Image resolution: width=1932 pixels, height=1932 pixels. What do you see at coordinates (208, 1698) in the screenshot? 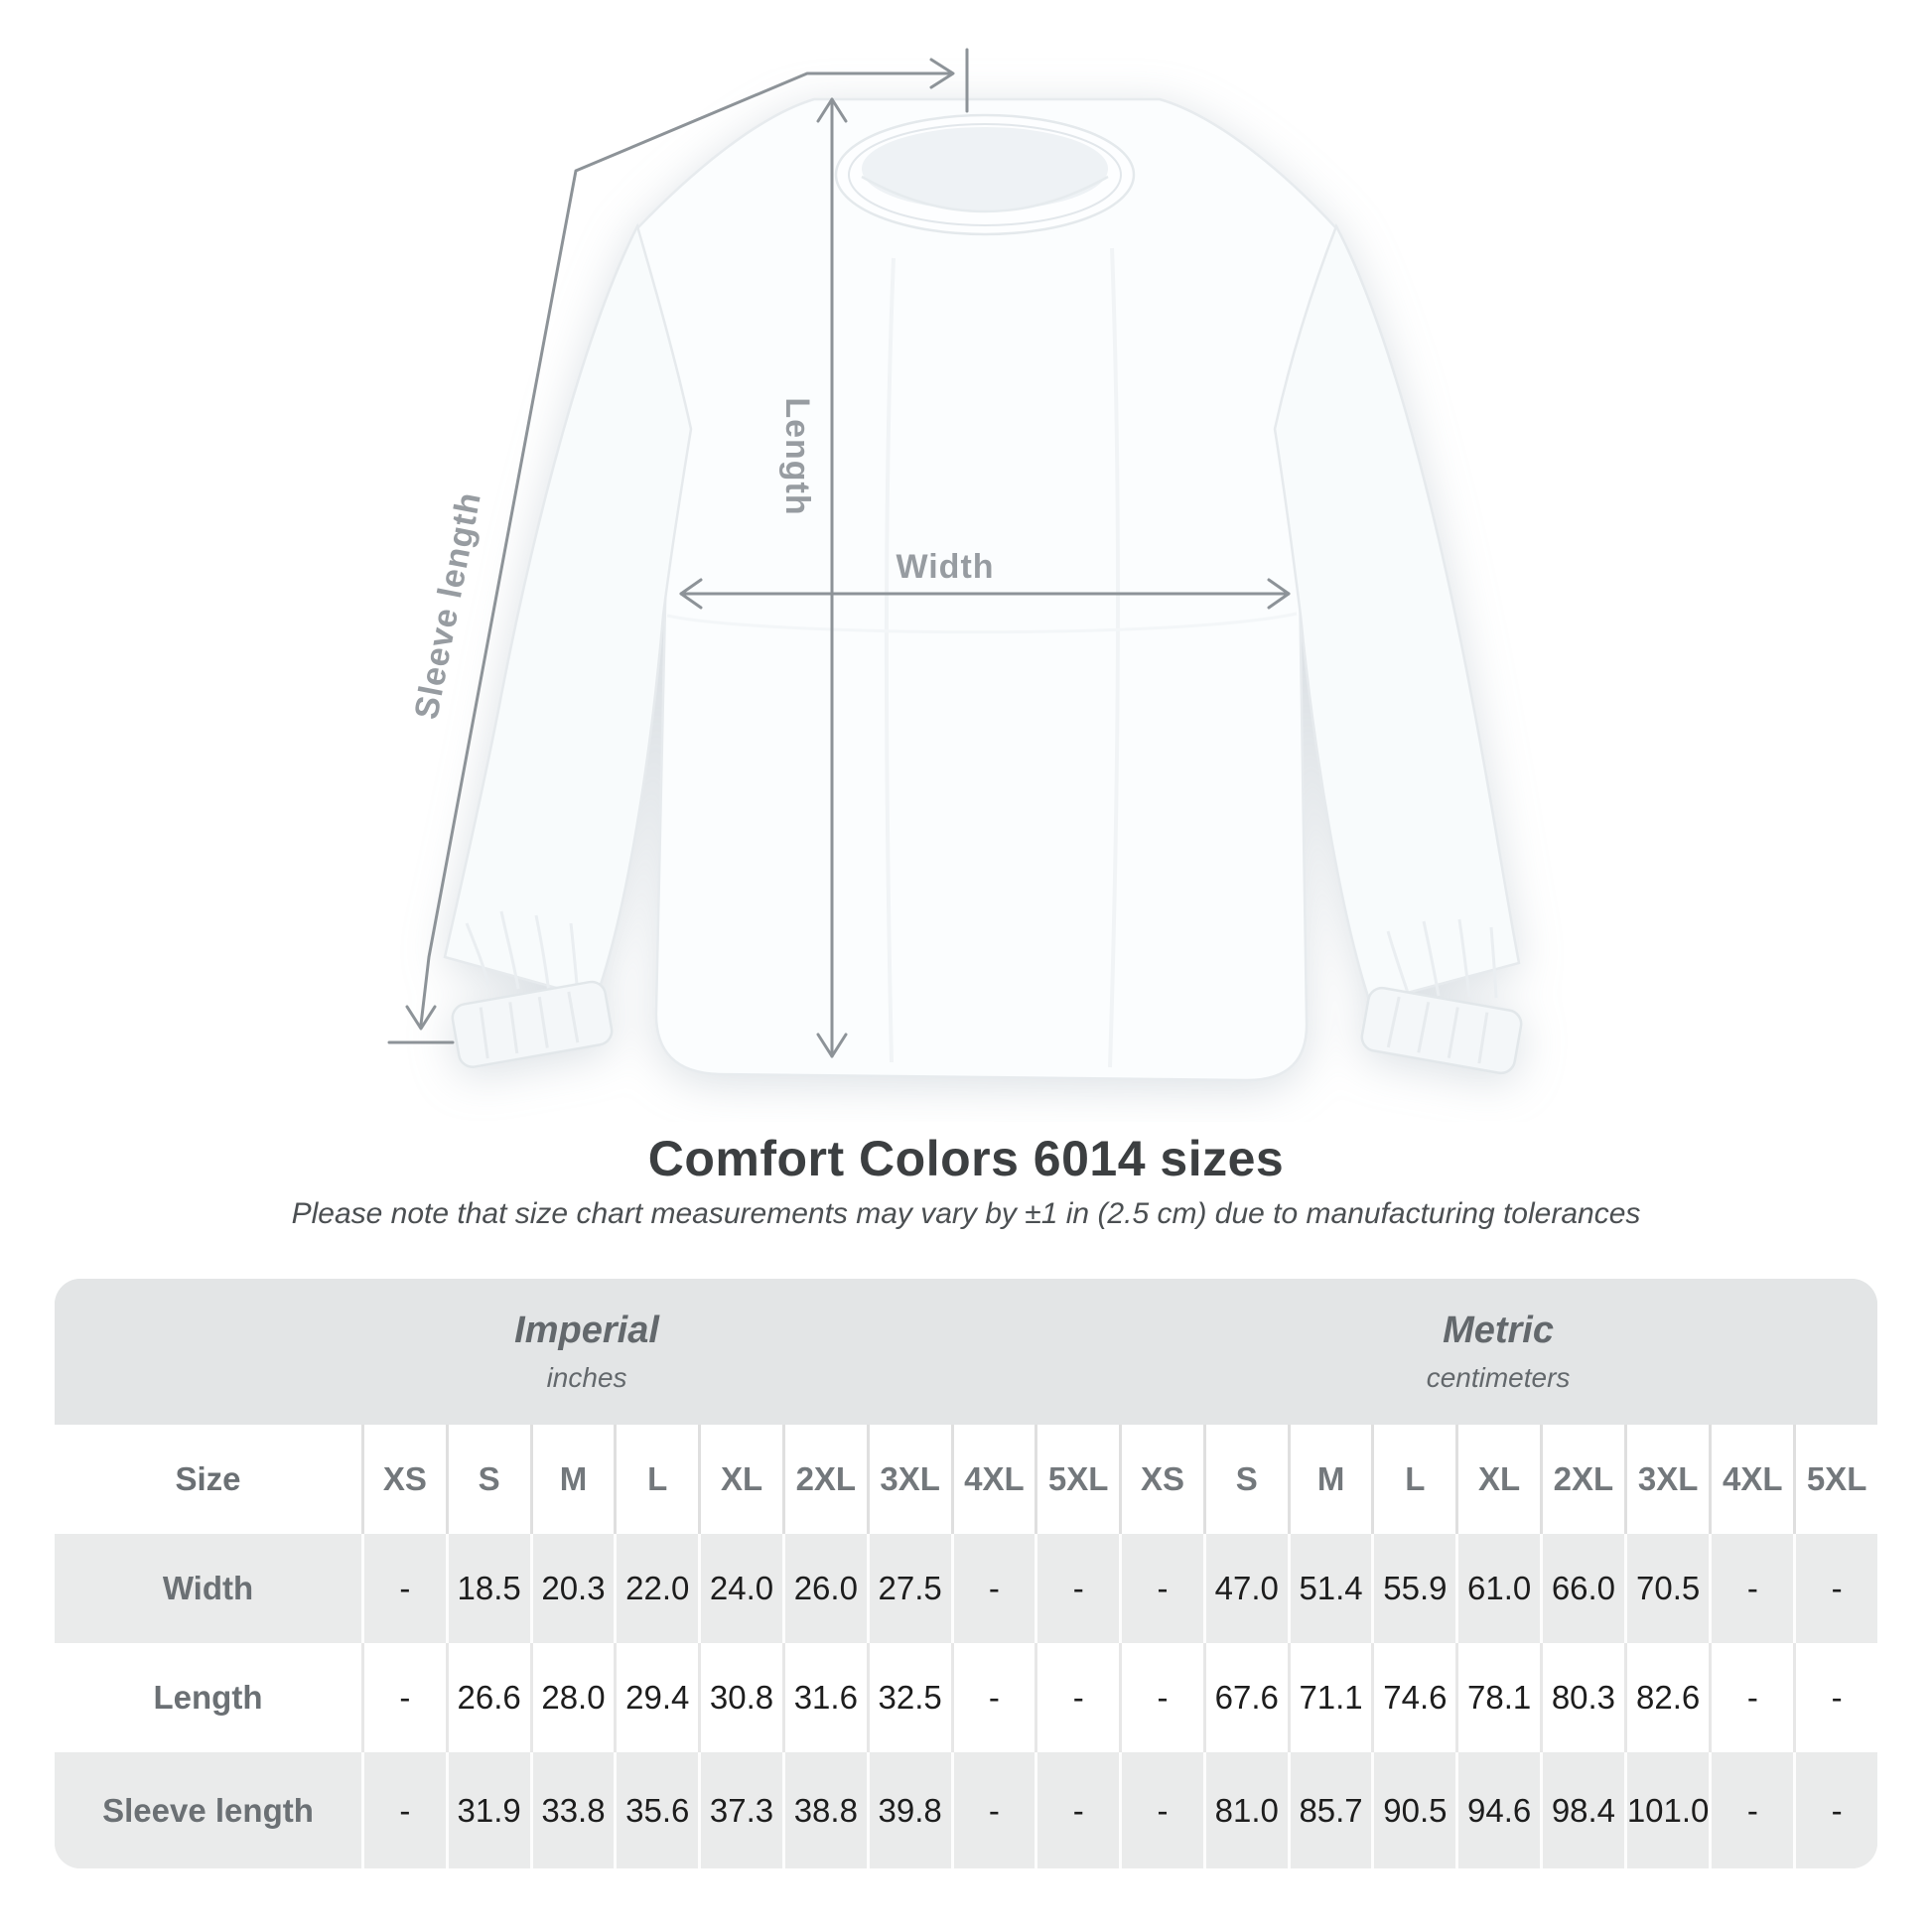
I see `row-label: Length` at bounding box center [208, 1698].